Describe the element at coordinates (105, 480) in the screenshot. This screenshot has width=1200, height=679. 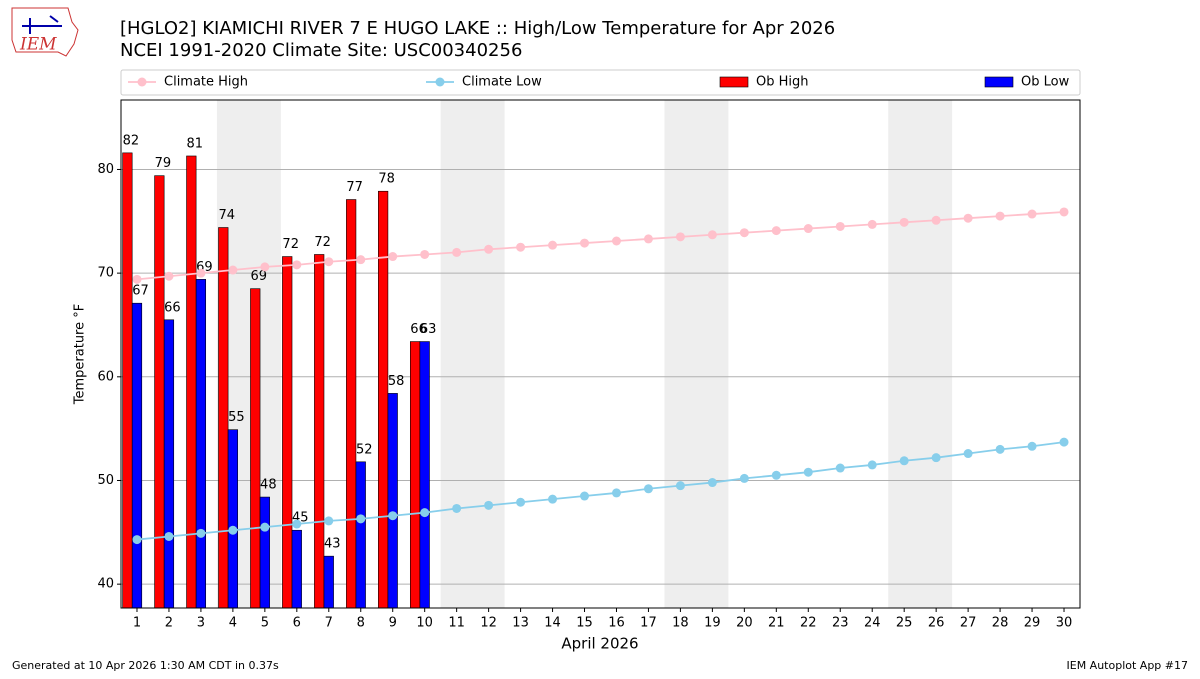
I see `y-tick-label: 50` at that location.